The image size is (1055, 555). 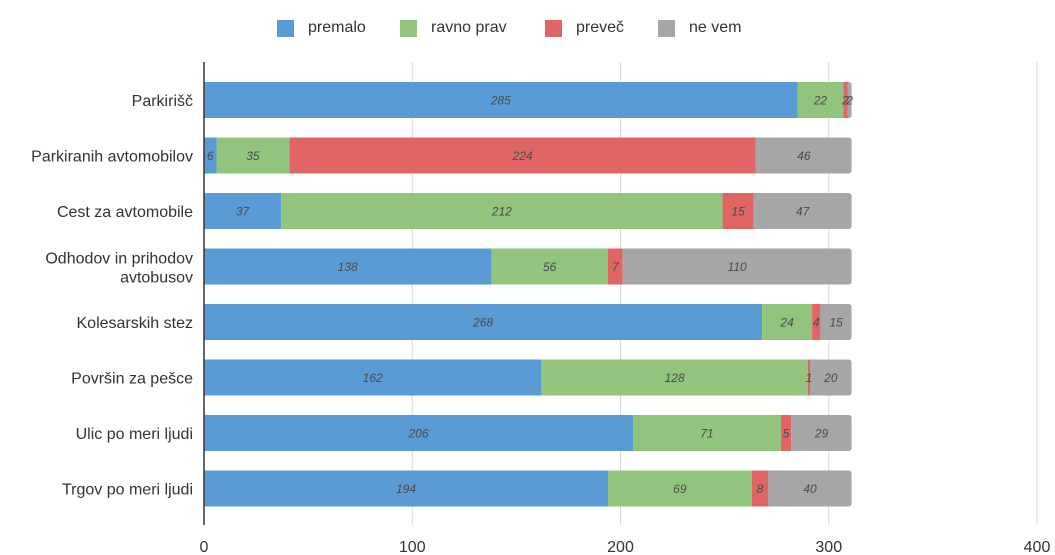 I want to click on category-label: Odhodov in prihodov avtobusov, so click(x=119, y=269).